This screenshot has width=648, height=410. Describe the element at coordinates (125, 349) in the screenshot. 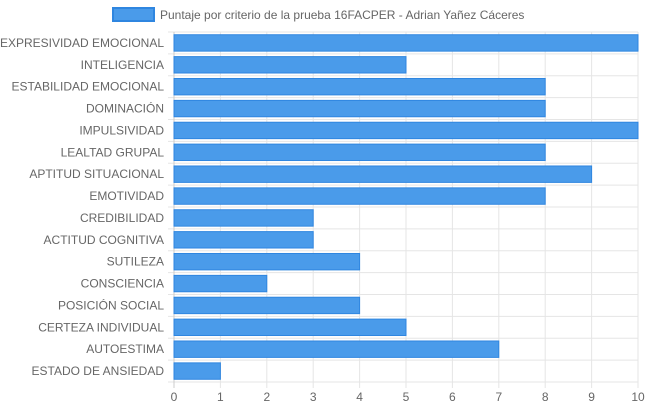

I see `category-label: AUTOESTIMA` at that location.